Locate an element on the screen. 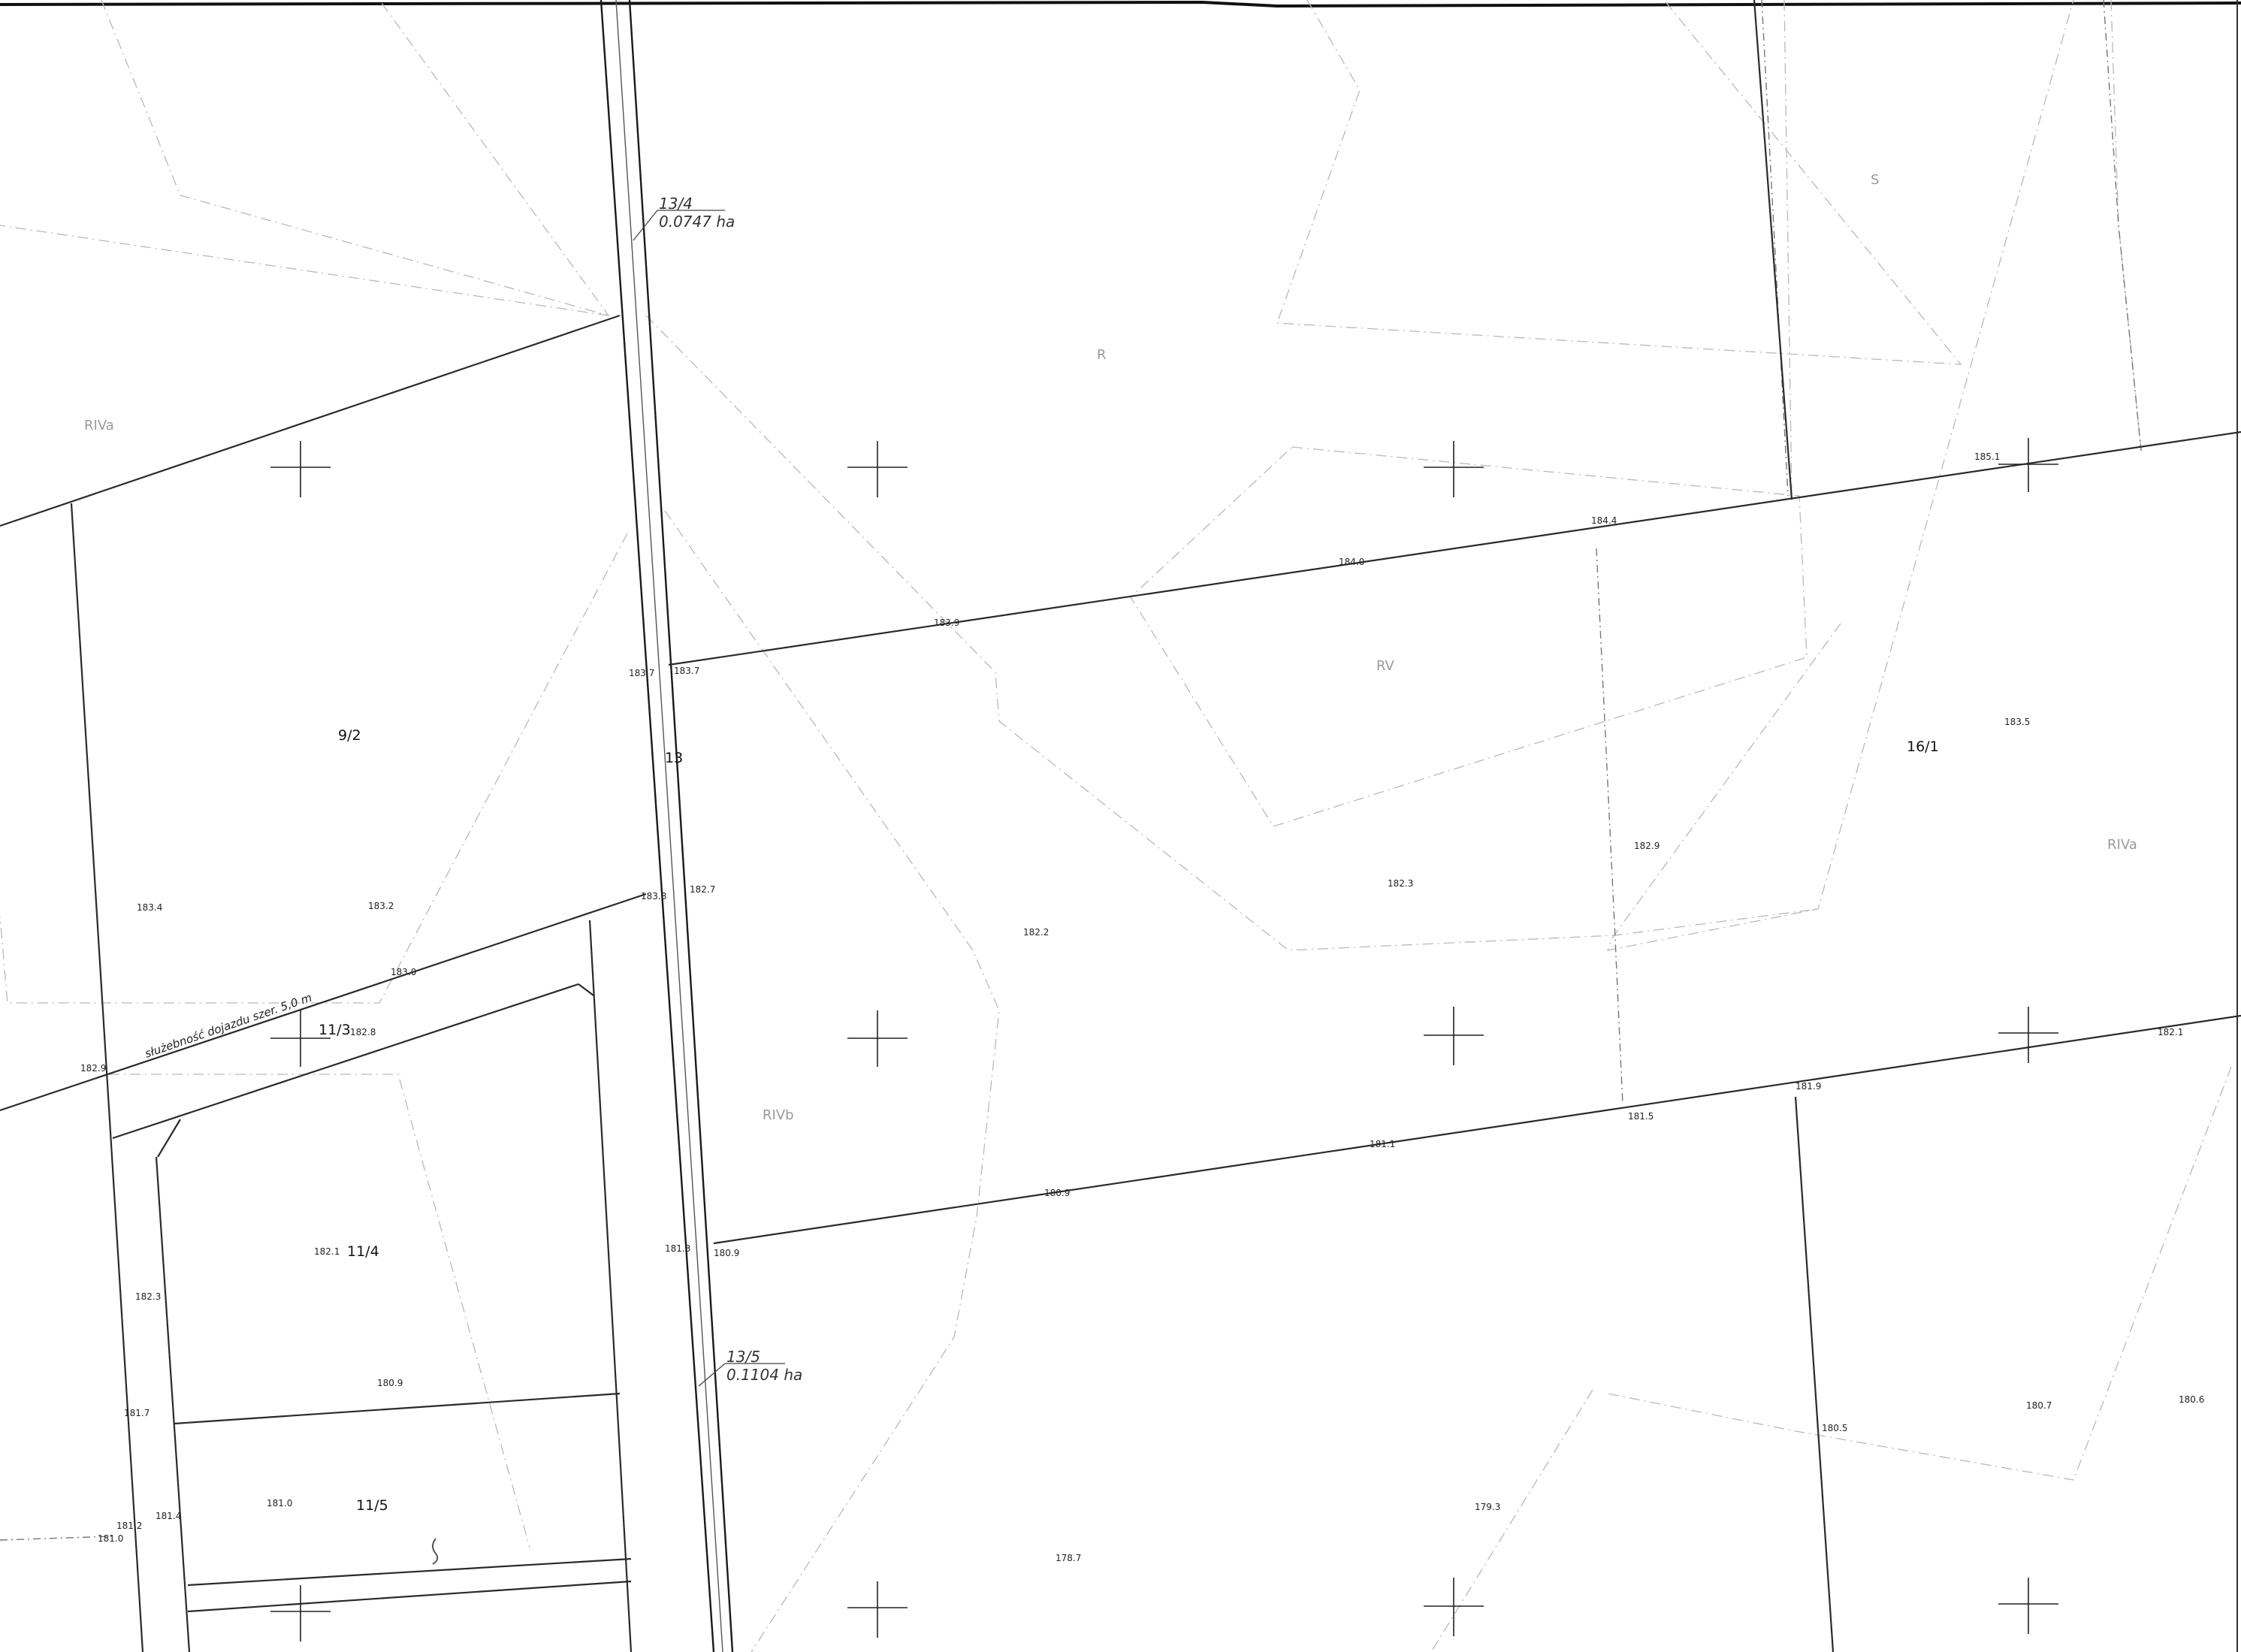 The height and width of the screenshot is (1652, 2241). parcel-label-11-5: 11/5 is located at coordinates (372, 1506).